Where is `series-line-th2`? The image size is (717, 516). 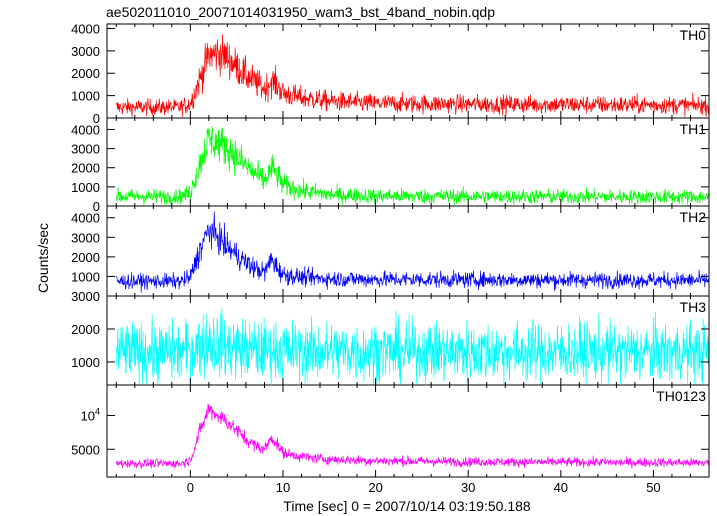 series-line-th2 is located at coordinates (412, 252).